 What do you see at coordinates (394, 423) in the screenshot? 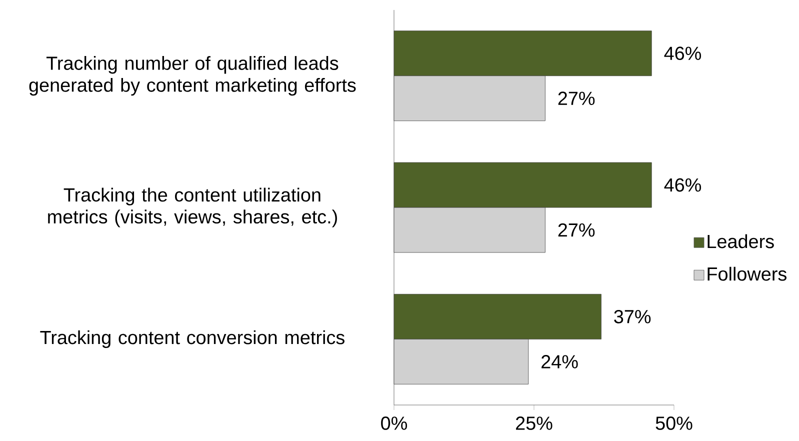
I see `x-tick-label: 0%` at bounding box center [394, 423].